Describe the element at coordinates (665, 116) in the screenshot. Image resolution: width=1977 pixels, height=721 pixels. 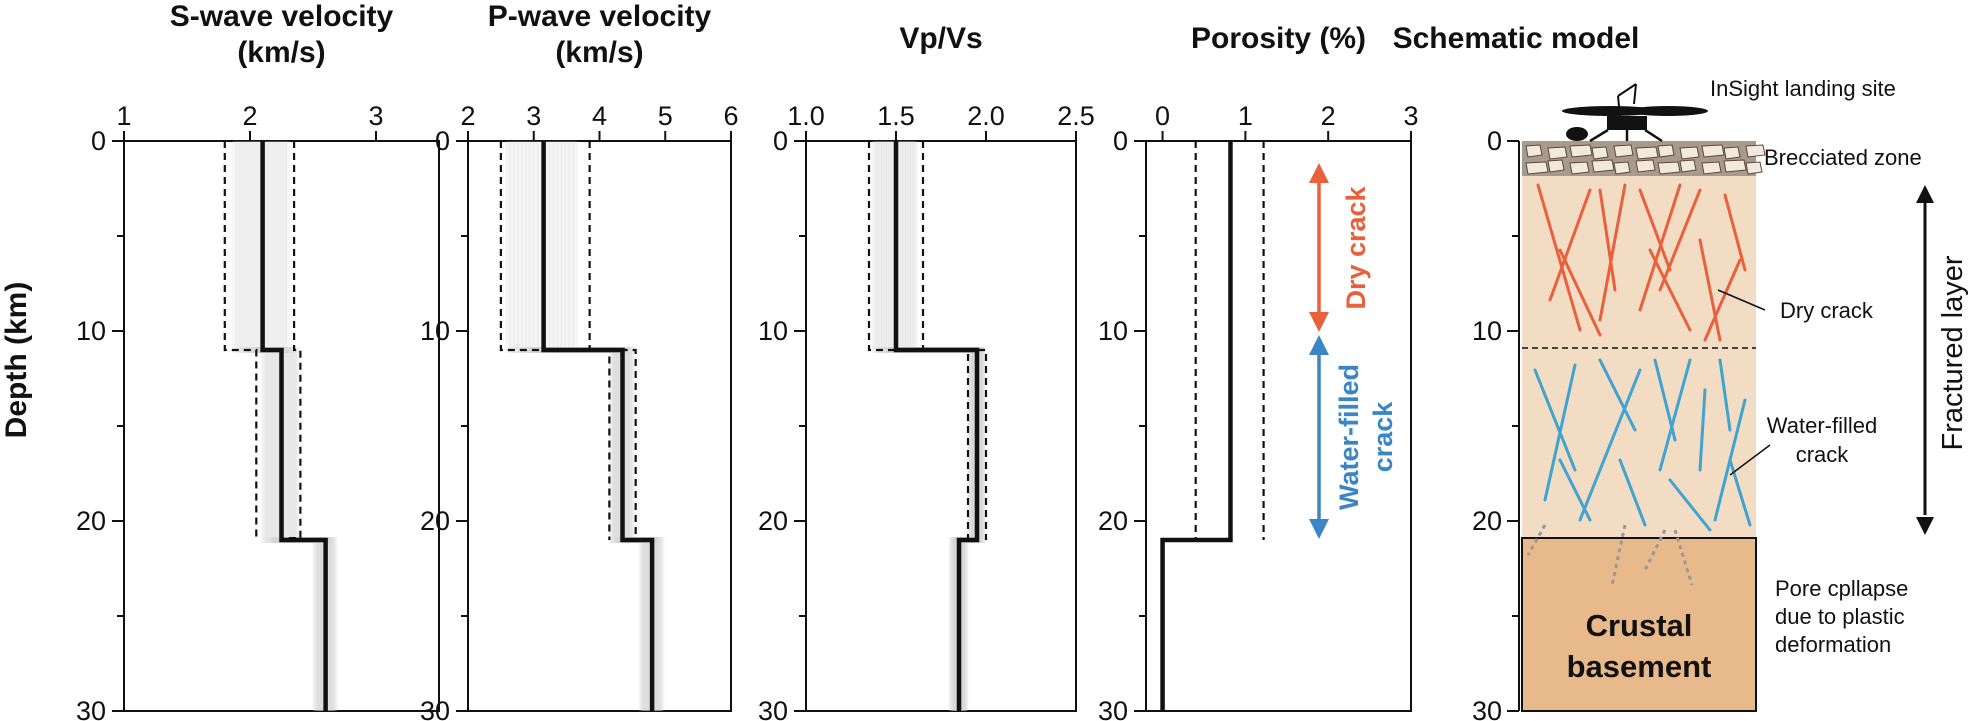
I see `x-tick-label: 5` at that location.